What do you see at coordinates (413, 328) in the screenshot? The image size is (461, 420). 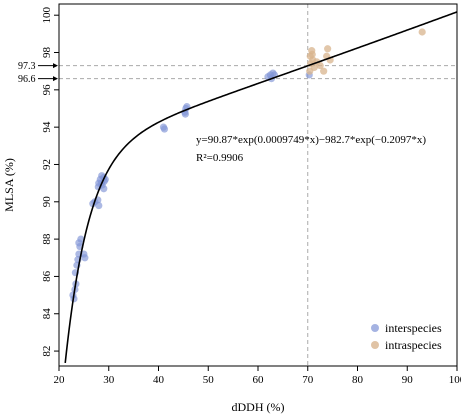 I see `legend-label-interspecies: interspecies` at bounding box center [413, 328].